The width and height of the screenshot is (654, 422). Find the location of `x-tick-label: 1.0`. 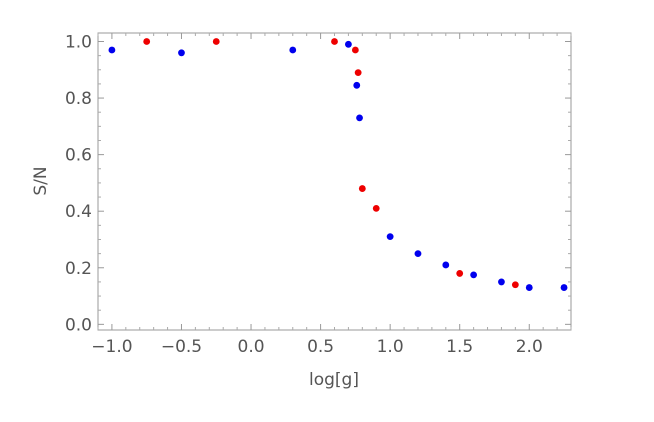

x-tick-label: 1.0 is located at coordinates (390, 347).